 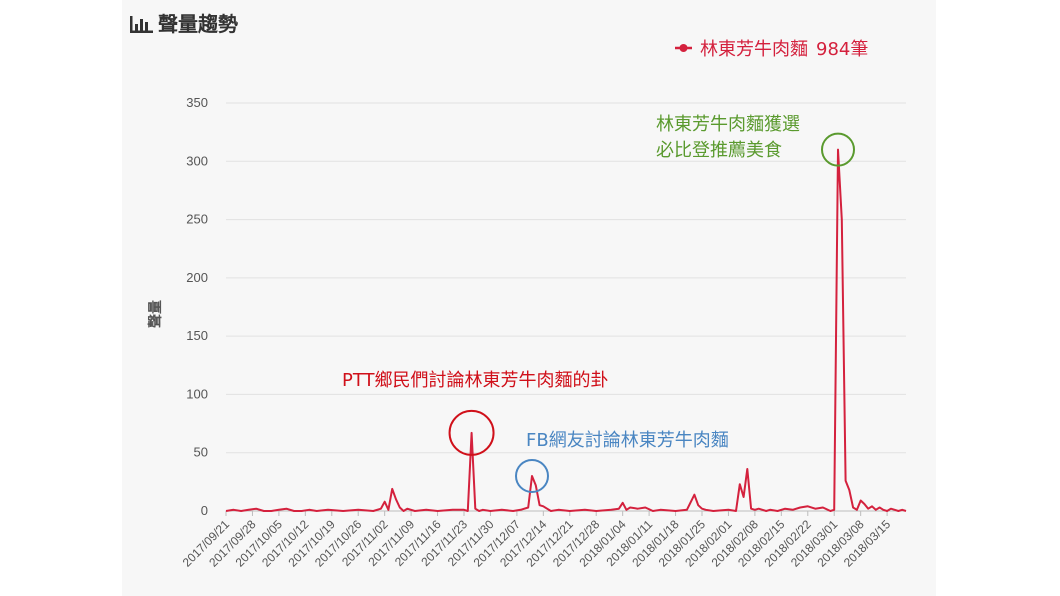 I want to click on y-tick-label: 350, so click(x=197, y=102).